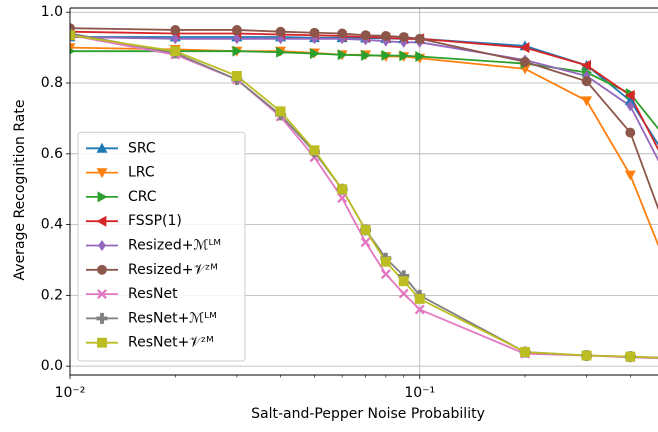 Image resolution: width=658 pixels, height=432 pixels. Describe the element at coordinates (52, 154) in the screenshot. I see `y-tick-label: 0.6` at that location.